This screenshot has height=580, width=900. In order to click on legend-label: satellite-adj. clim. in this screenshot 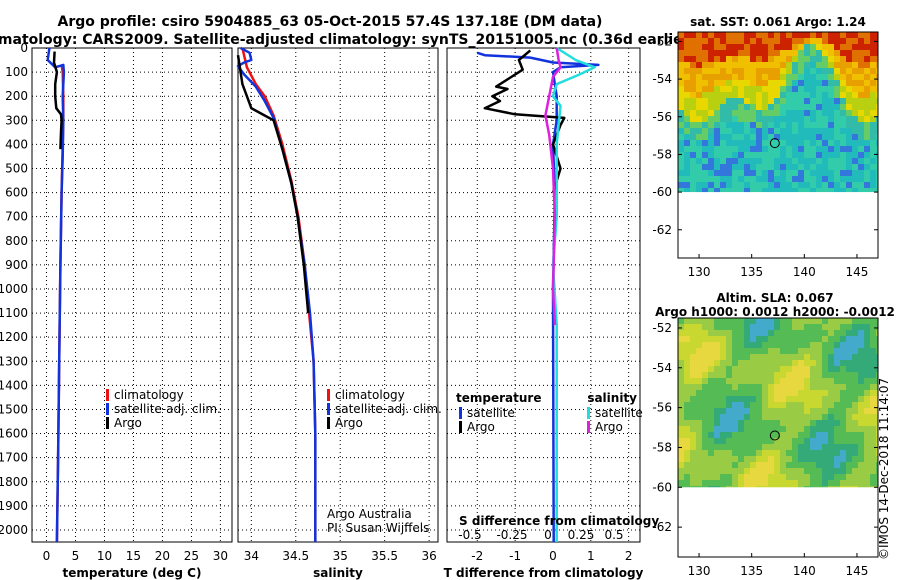, I will do `click(167, 409)`.